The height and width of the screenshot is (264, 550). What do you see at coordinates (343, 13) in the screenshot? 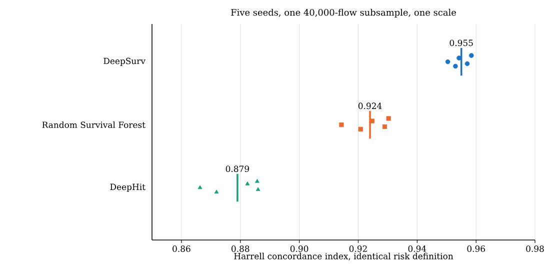
I see `chart-title: Five seeds, one 40,000-flow subsample, one scale` at bounding box center [343, 13].